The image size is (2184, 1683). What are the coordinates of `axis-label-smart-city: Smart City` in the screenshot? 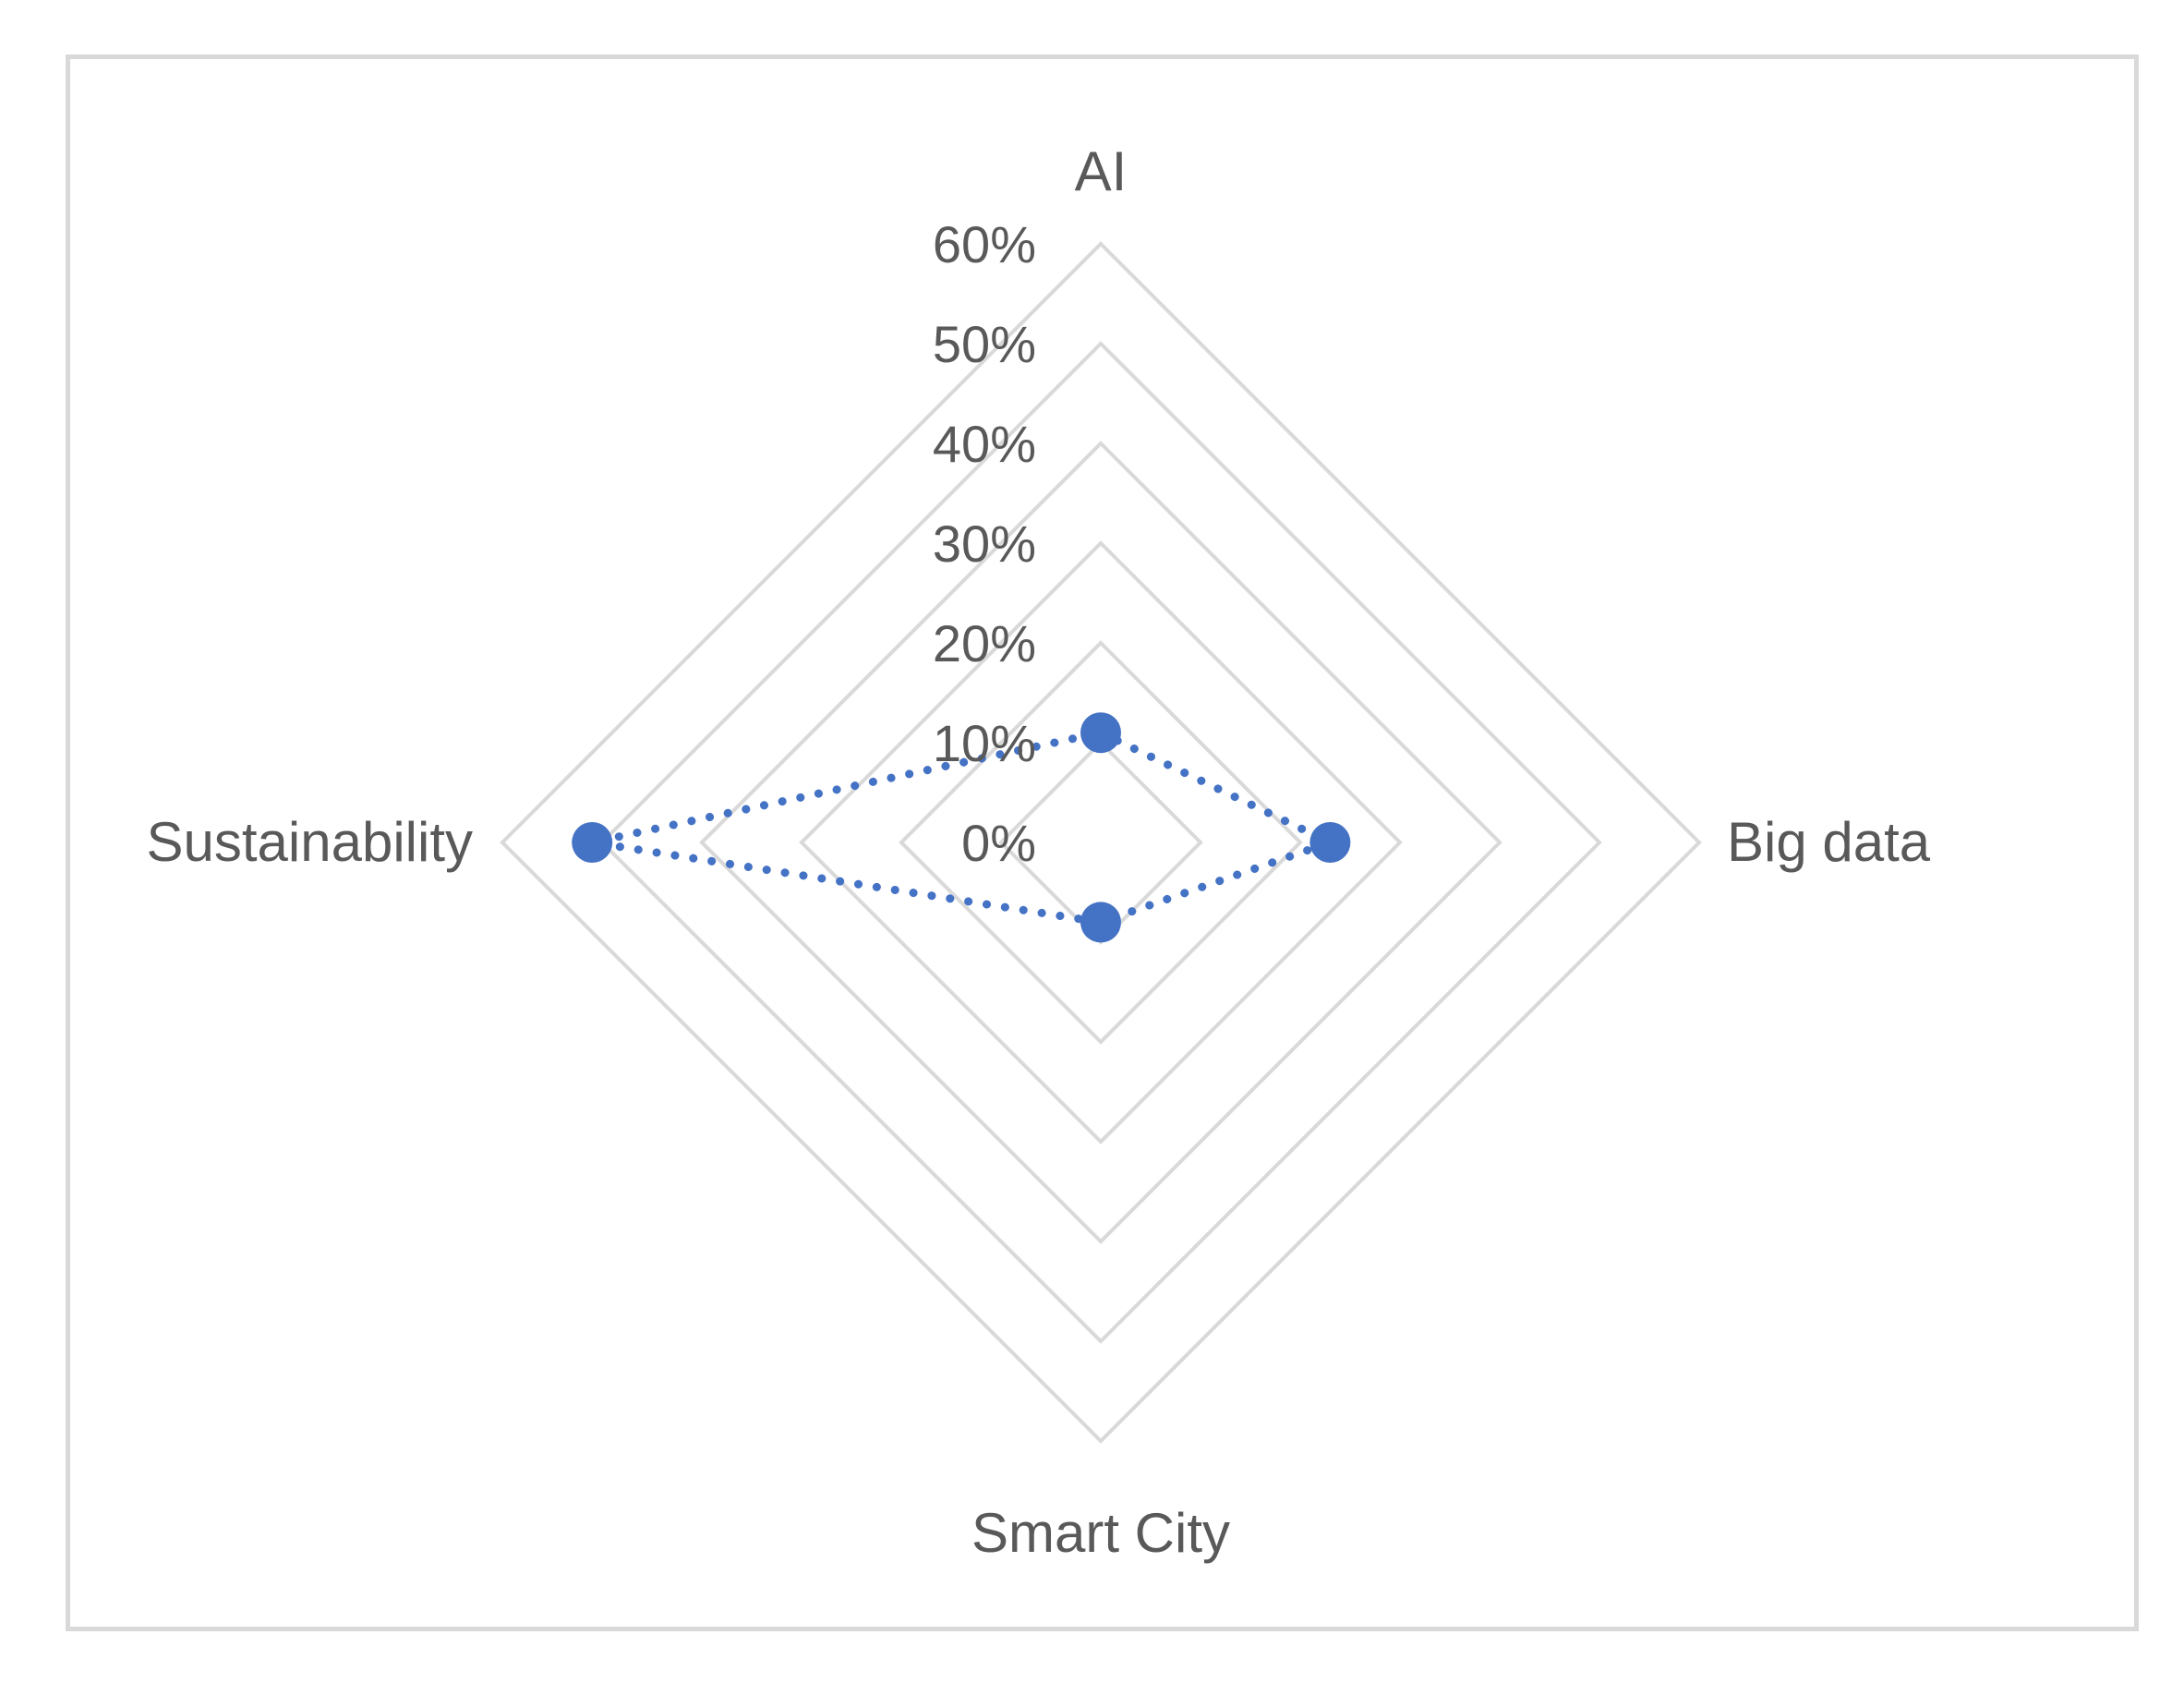 It's located at (1100, 1533).